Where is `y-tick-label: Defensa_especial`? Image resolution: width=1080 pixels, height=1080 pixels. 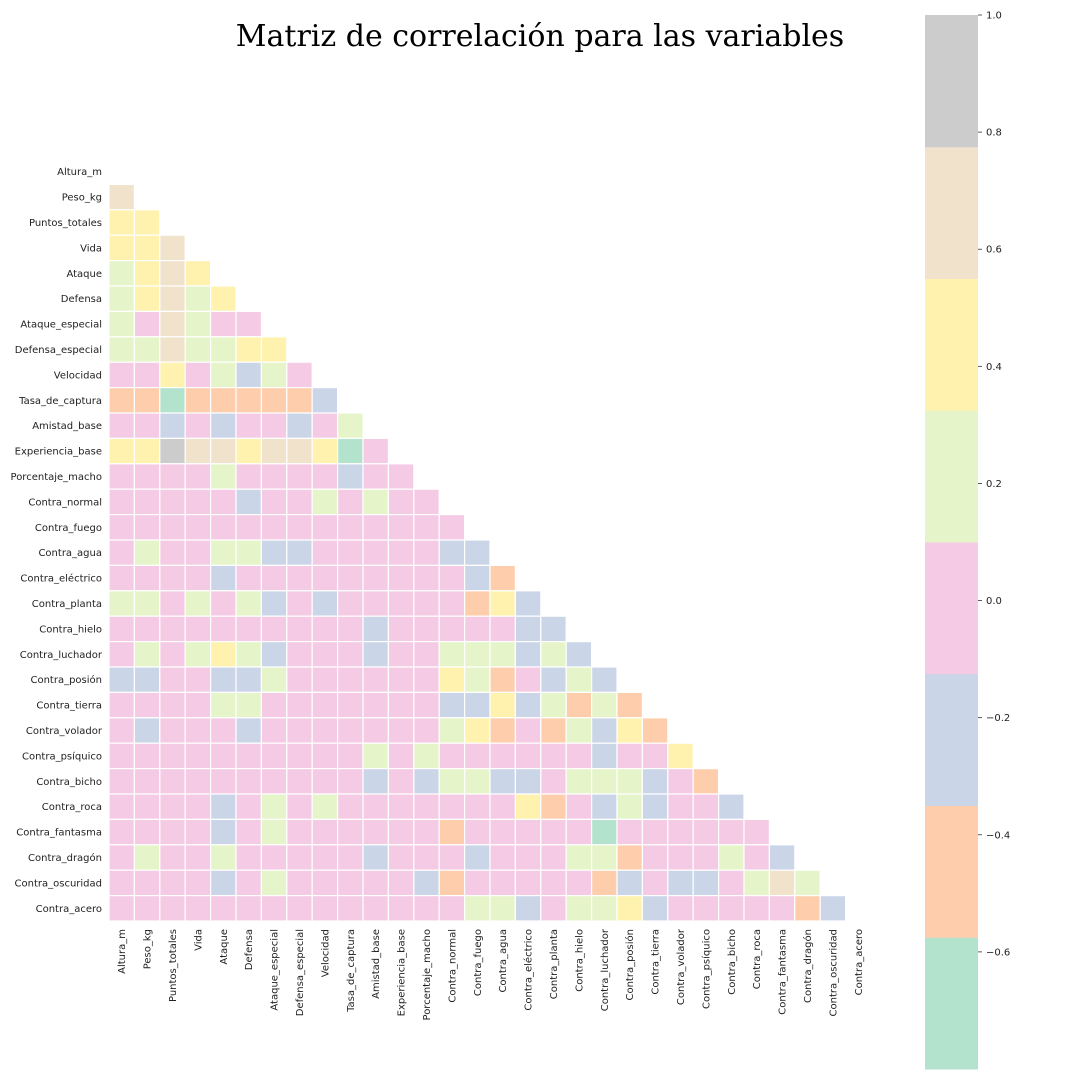
y-tick-label: Defensa_especial is located at coordinates (58, 350).